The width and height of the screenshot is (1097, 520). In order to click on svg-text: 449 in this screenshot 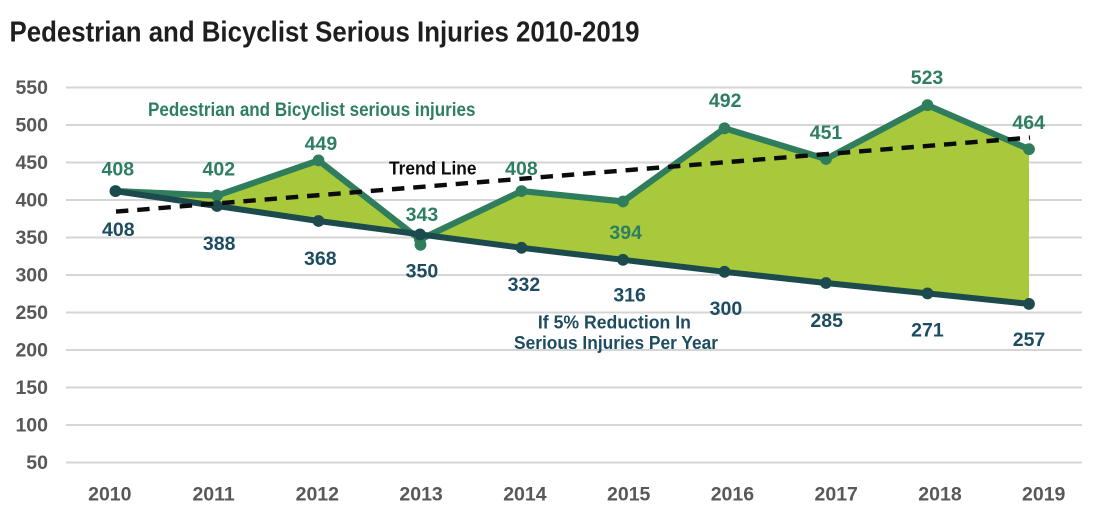, I will do `click(321, 144)`.